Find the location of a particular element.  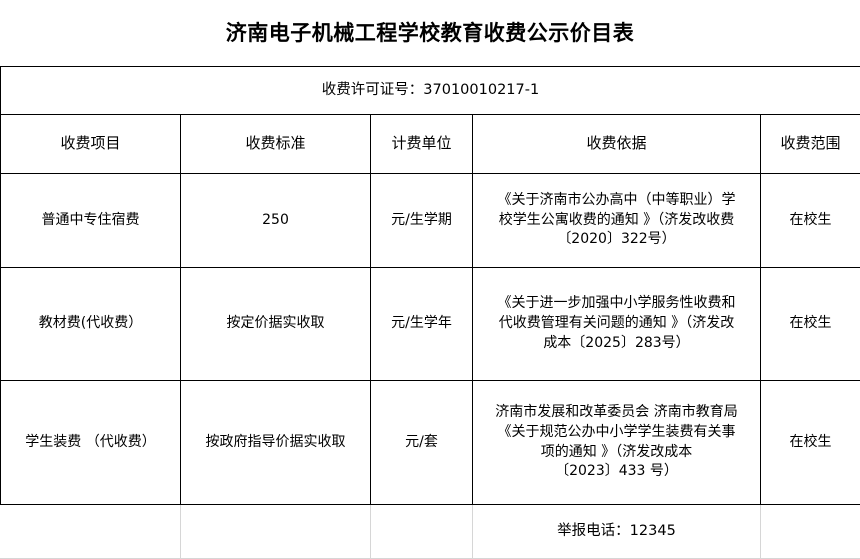

table-footer-row: 举报电话：12345 is located at coordinates (430, 532).